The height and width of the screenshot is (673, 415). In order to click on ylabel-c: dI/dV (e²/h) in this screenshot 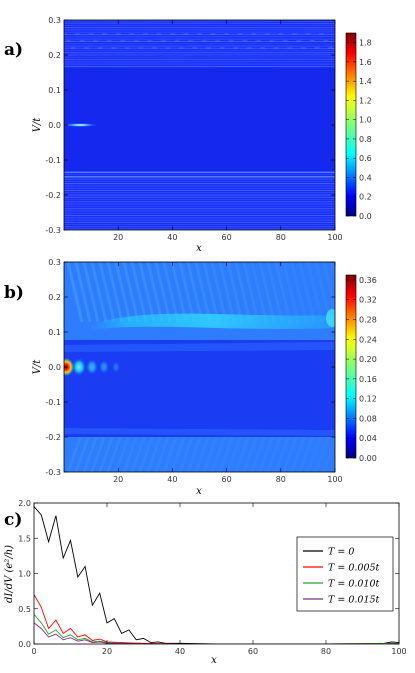, I will do `click(9, 574)`.